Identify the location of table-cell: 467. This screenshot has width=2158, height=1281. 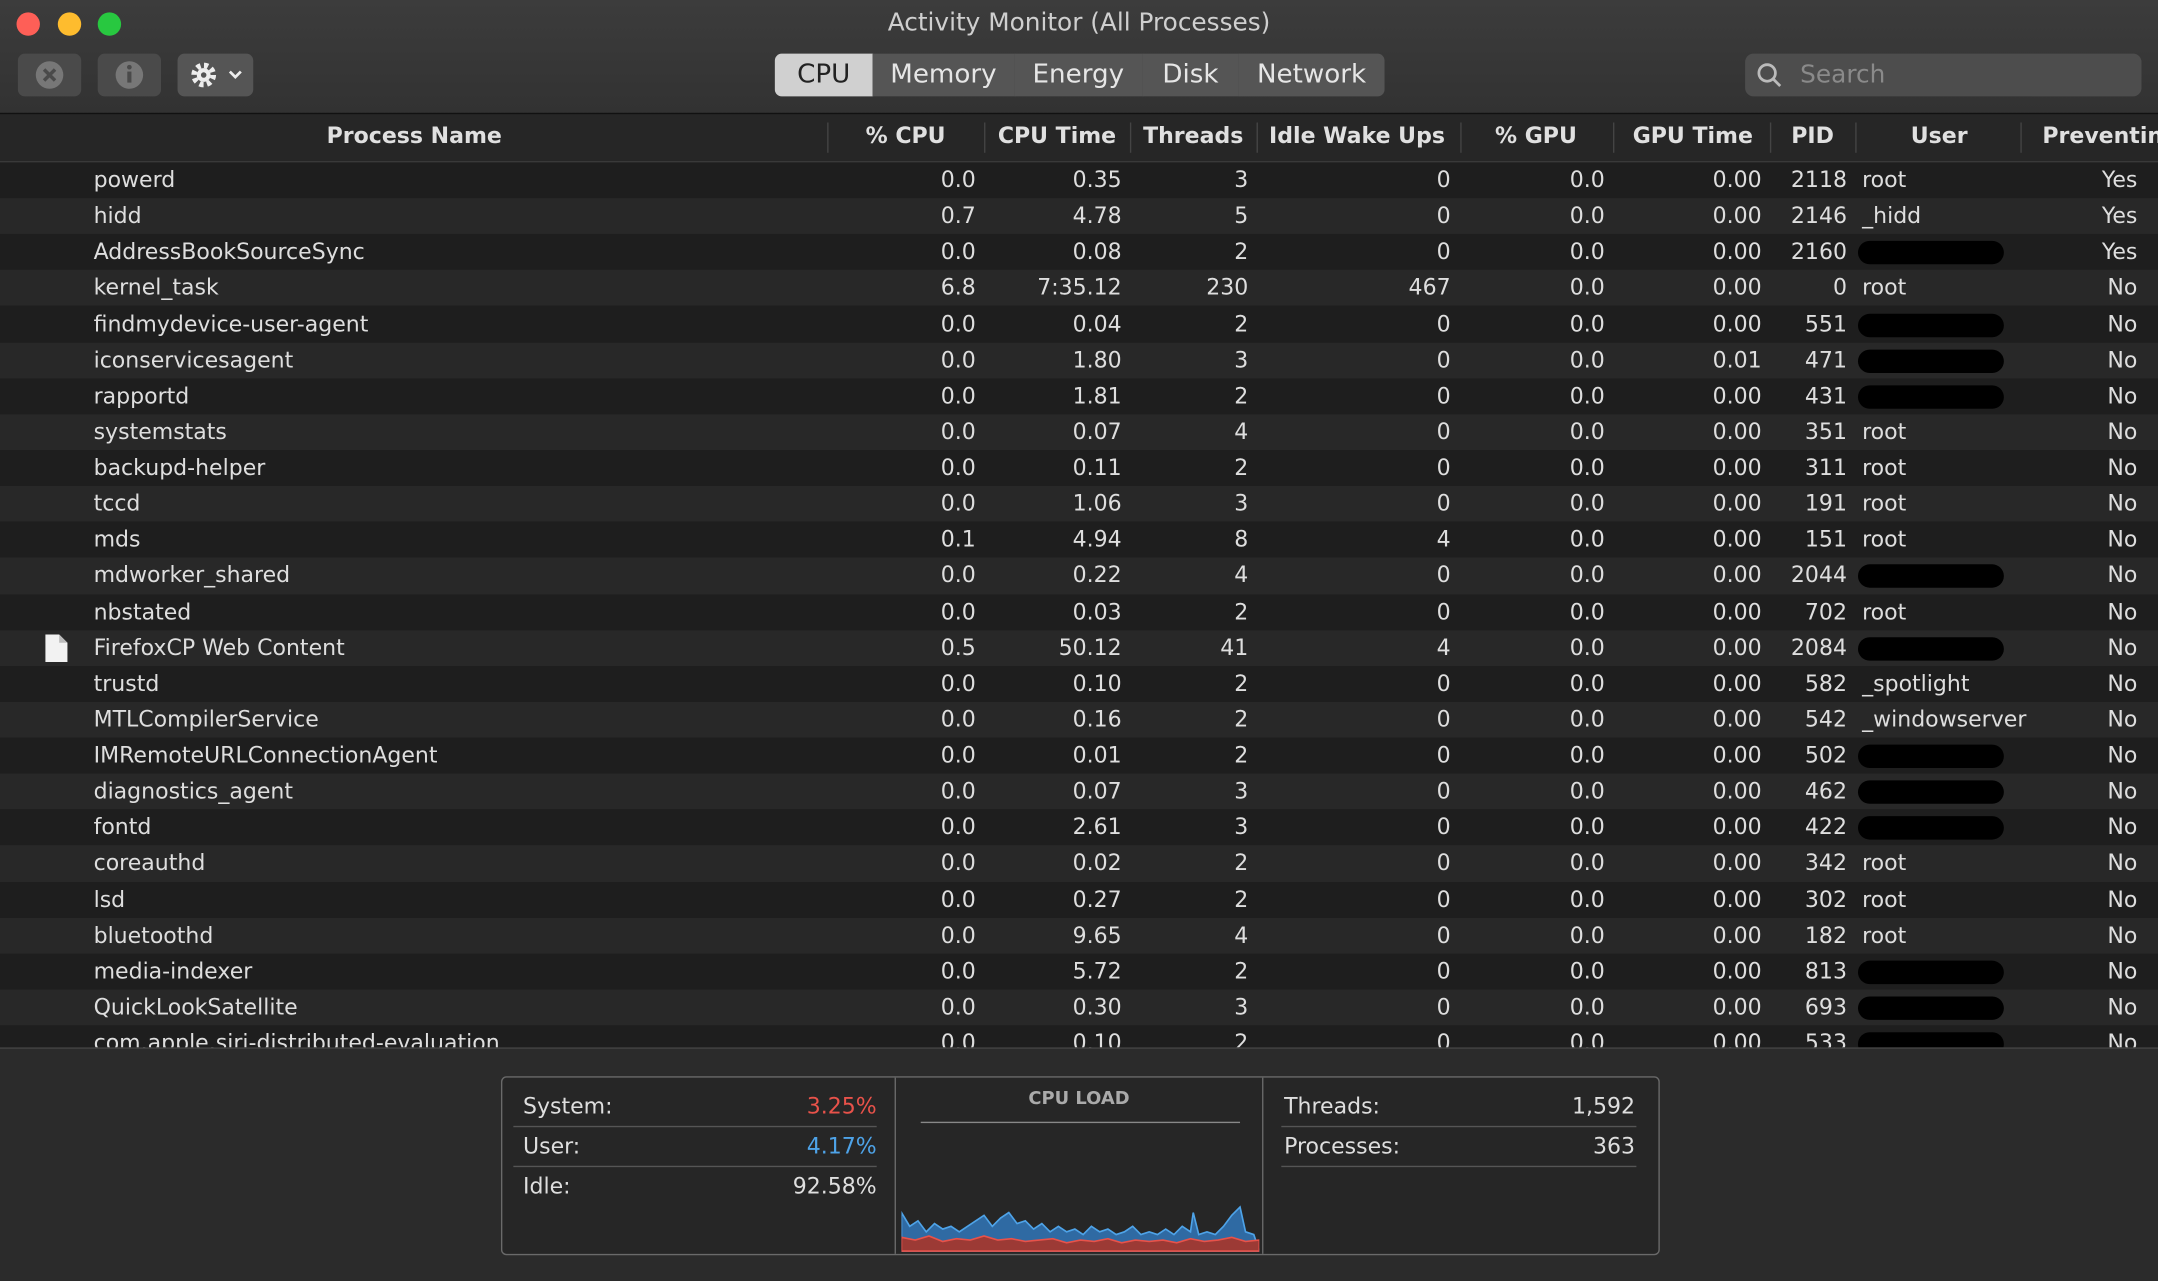
(1430, 288).